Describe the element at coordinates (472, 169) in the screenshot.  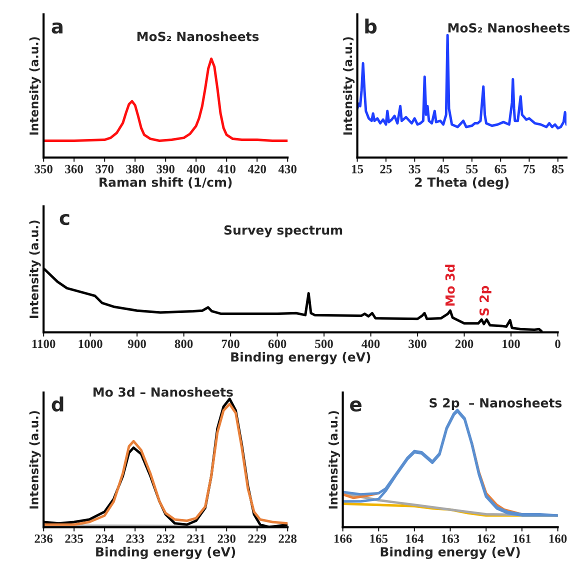
I see `x-tick-label: 55` at that location.